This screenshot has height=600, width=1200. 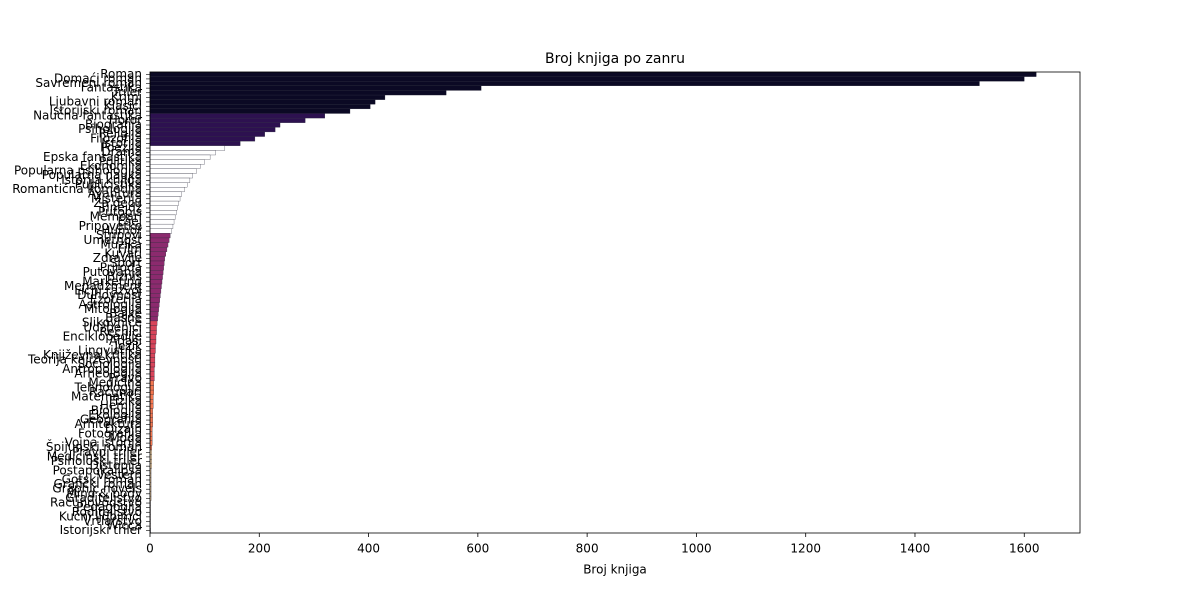 I want to click on y-tick-label: Popularna psihologija, so click(x=78, y=171).